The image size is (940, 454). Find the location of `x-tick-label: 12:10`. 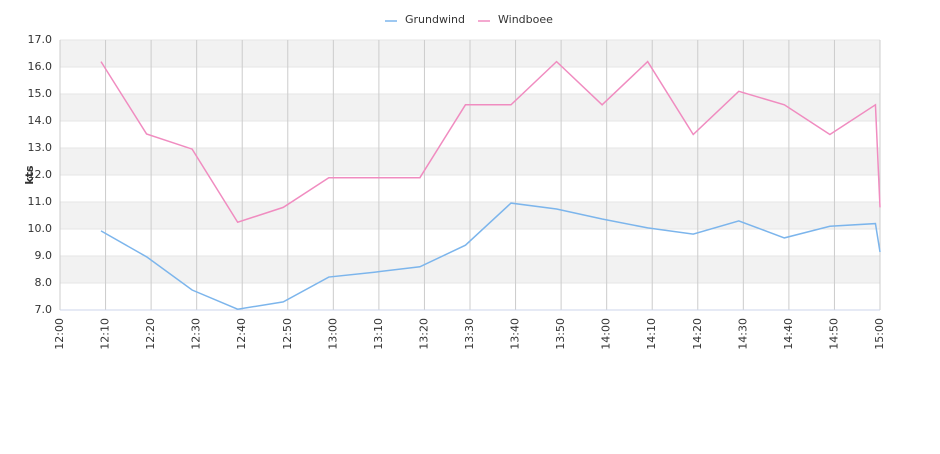

x-tick-label: 12:10 is located at coordinates (105, 334).